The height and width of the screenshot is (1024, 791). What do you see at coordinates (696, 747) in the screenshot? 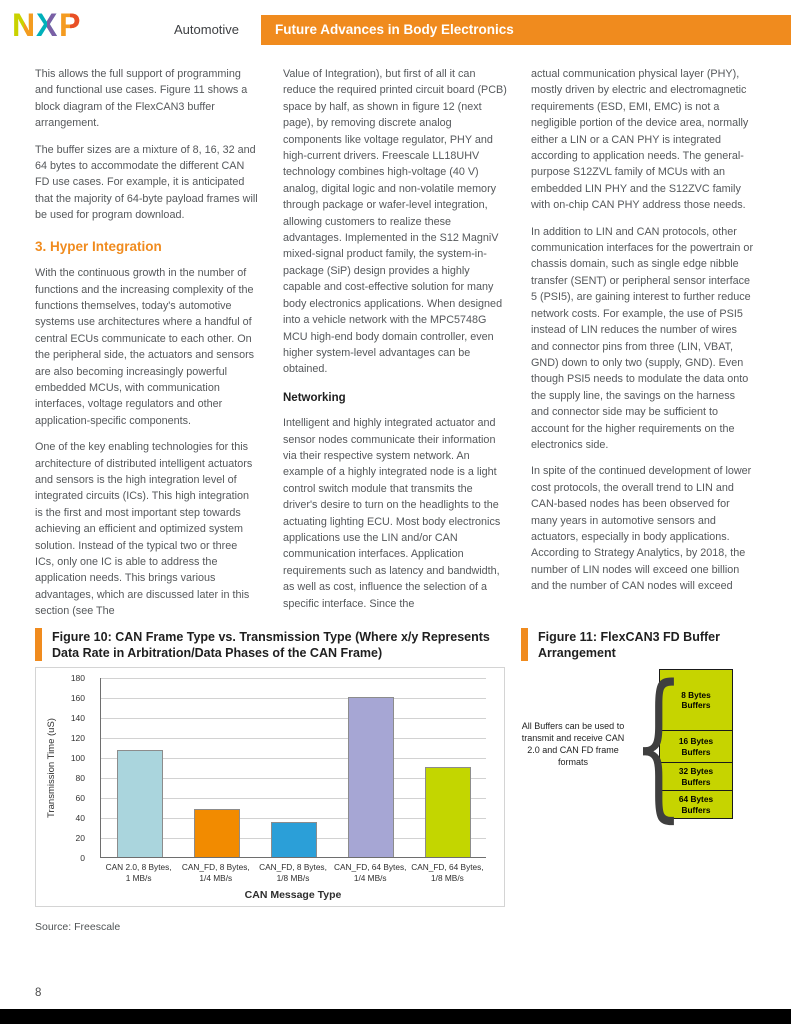
I see `buffer-box-16-bytes: 16 Bytes Buffers` at bounding box center [696, 747].